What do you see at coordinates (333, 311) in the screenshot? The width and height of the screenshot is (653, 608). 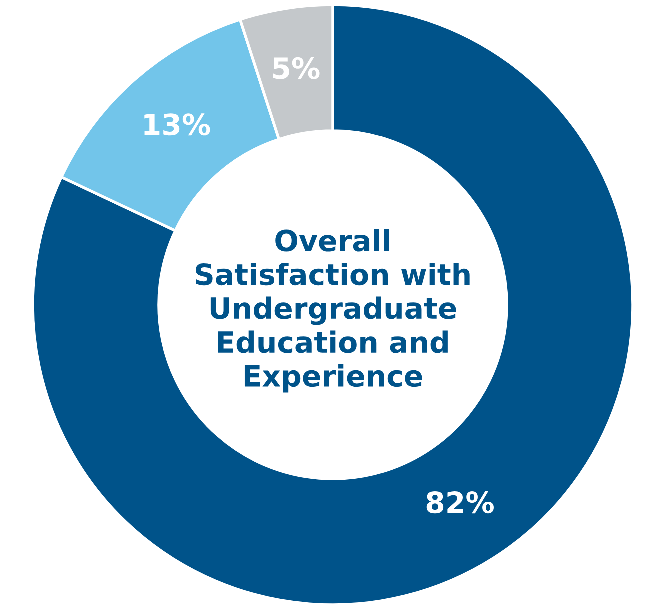 I see `text: Overall Satisfaction with Undergraduate Education and Experience` at bounding box center [333, 311].